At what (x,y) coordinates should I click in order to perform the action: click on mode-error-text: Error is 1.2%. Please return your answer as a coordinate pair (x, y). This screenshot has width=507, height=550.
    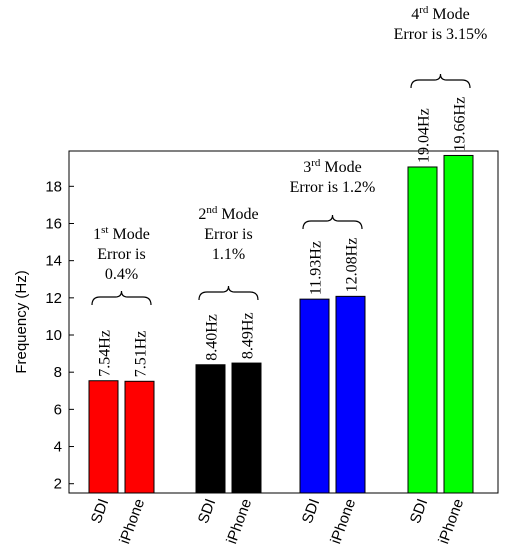
    Looking at the image, I should click on (333, 187).